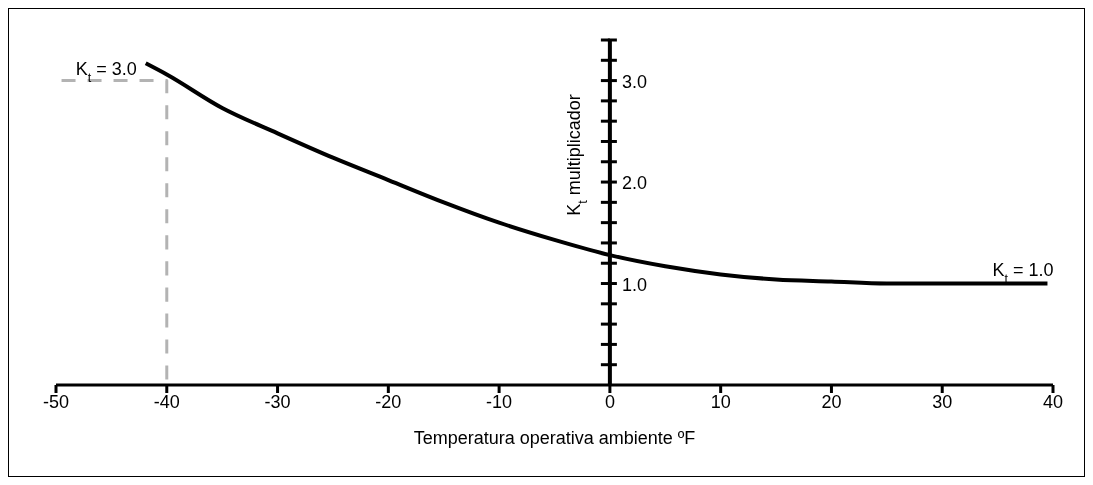  What do you see at coordinates (499, 401) in the screenshot?
I see `x-tick-label: -10` at bounding box center [499, 401].